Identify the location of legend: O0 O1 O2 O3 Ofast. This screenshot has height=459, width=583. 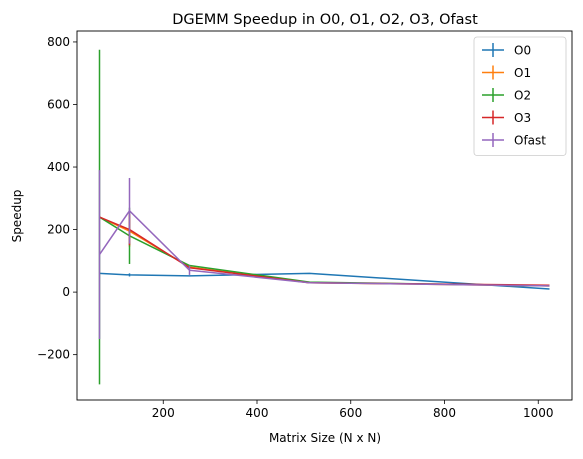
(520, 96).